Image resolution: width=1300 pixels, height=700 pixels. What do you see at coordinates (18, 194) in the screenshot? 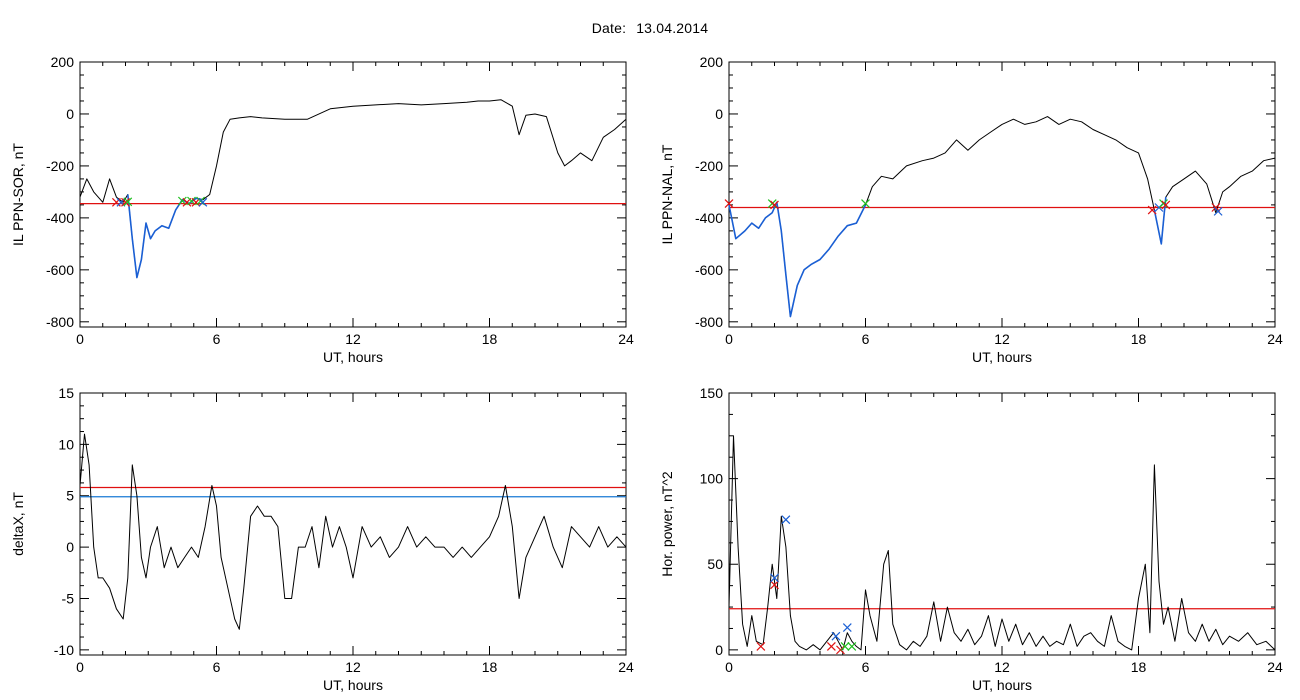
I see `y-axis-label: IL PPN-SOR, nT` at bounding box center [18, 194].